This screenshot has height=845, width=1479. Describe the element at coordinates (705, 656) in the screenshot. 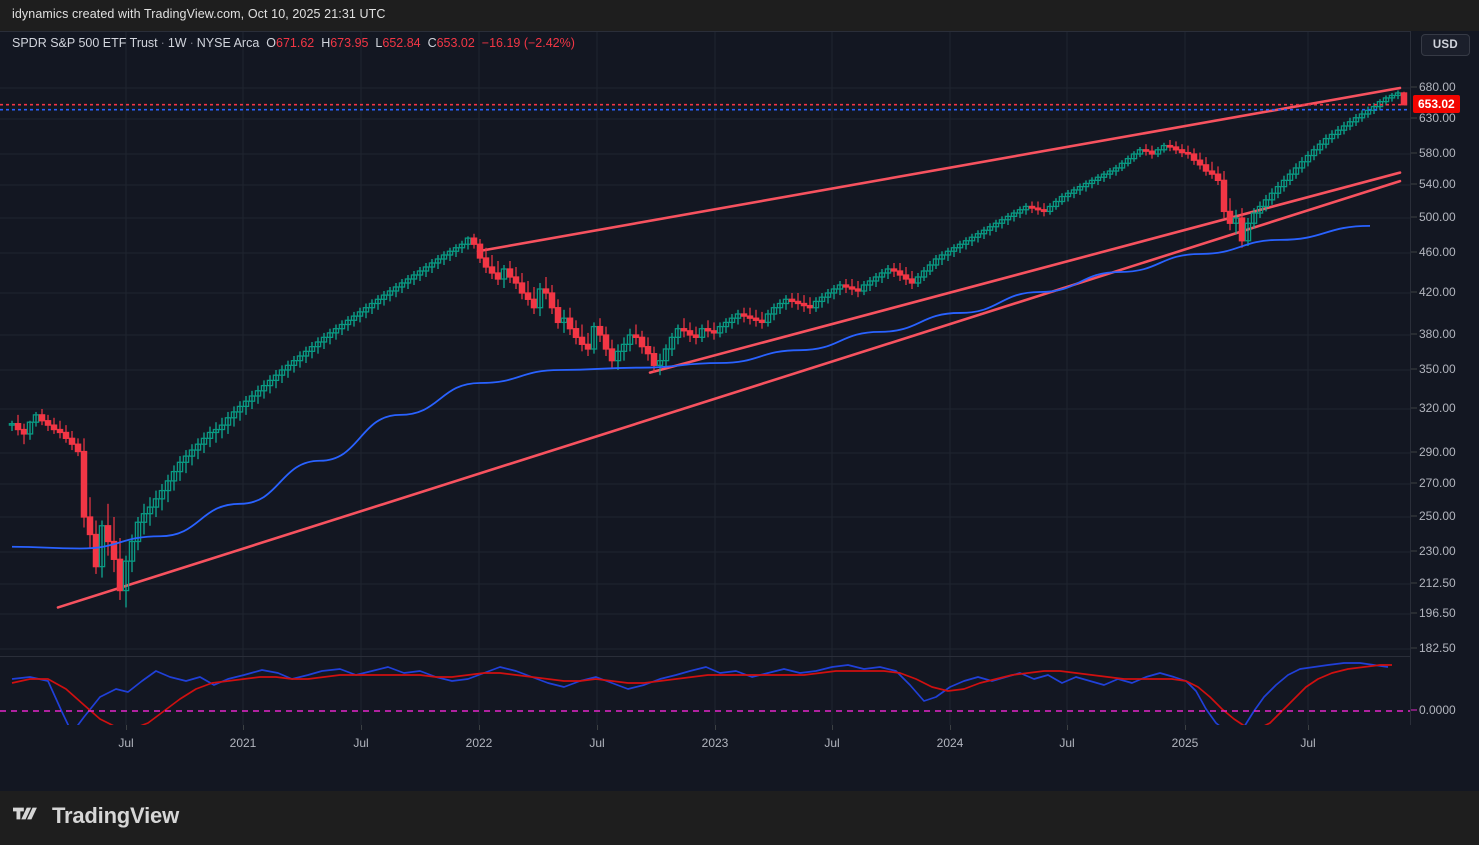

I see `pane-divider` at that location.